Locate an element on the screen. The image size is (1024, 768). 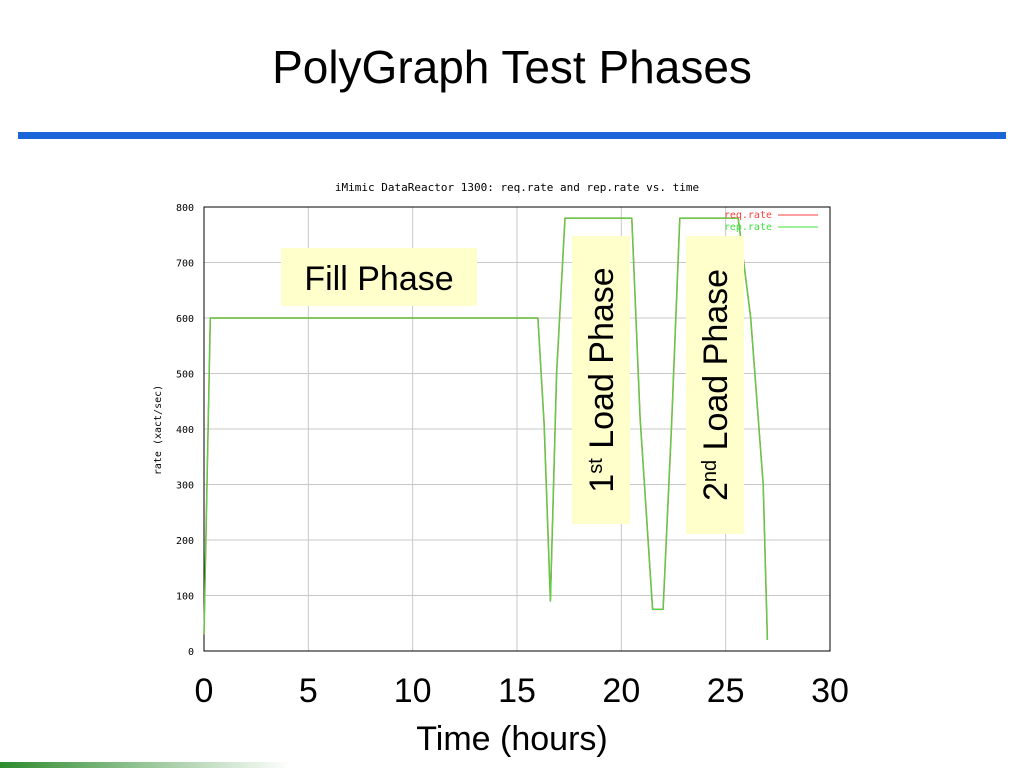
y-tick-label-5: 500 is located at coordinates (185, 375).